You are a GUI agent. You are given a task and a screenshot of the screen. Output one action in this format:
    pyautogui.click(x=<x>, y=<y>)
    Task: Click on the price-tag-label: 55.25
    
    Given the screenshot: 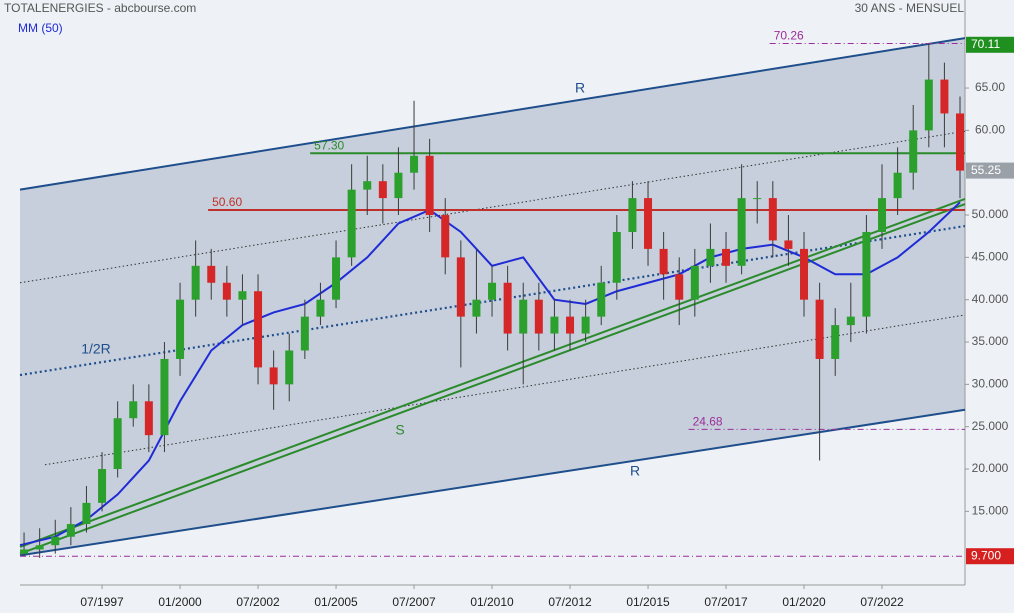 What is the action you would take?
    pyautogui.click(x=986, y=170)
    